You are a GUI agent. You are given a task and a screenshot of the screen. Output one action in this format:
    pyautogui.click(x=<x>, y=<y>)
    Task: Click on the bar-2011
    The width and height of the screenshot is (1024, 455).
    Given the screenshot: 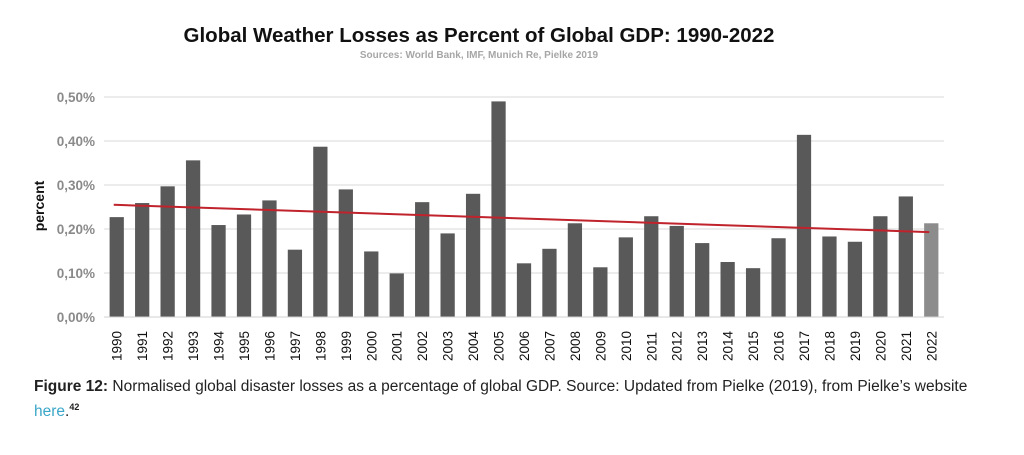 What is the action you would take?
    pyautogui.click(x=651, y=266)
    